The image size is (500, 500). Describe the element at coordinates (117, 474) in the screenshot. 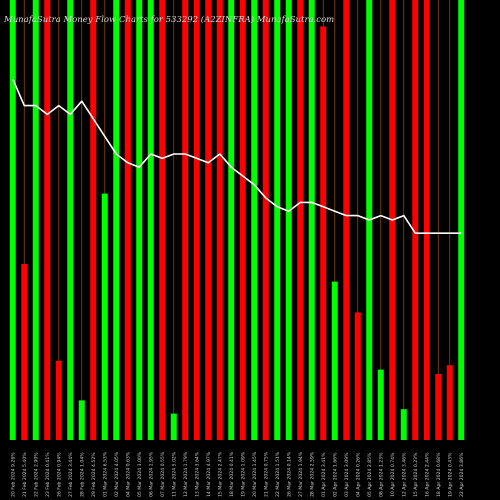

I see `x-tick-label: 02 Mar 2024 4.05%` at that location.